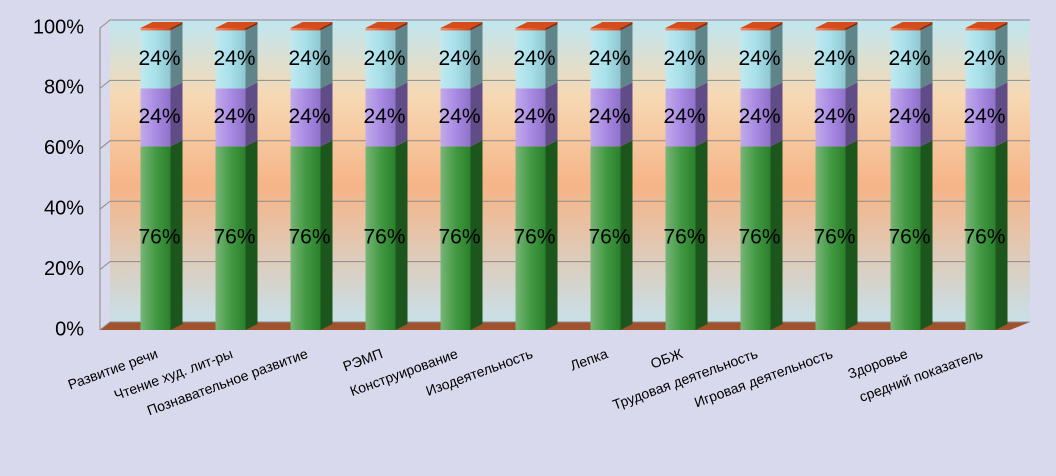 The height and width of the screenshot is (476, 1056). What do you see at coordinates (58, 27) in the screenshot?
I see `y-tick-label: 100%` at bounding box center [58, 27].